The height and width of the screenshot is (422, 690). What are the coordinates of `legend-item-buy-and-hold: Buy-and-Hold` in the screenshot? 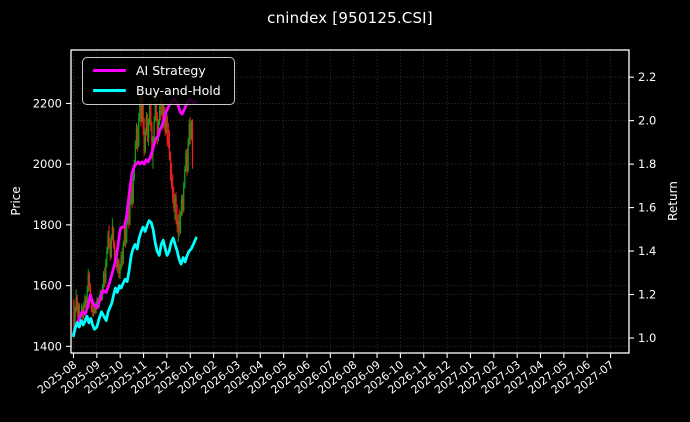 It's located at (157, 90).